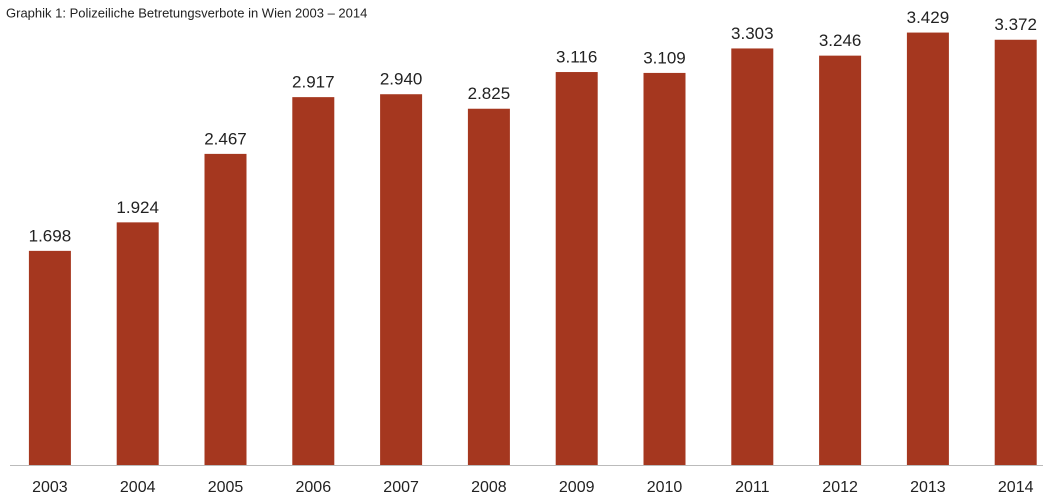 This screenshot has width=1053, height=500. What do you see at coordinates (576, 57) in the screenshot?
I see `value-label: 3.116` at bounding box center [576, 57].